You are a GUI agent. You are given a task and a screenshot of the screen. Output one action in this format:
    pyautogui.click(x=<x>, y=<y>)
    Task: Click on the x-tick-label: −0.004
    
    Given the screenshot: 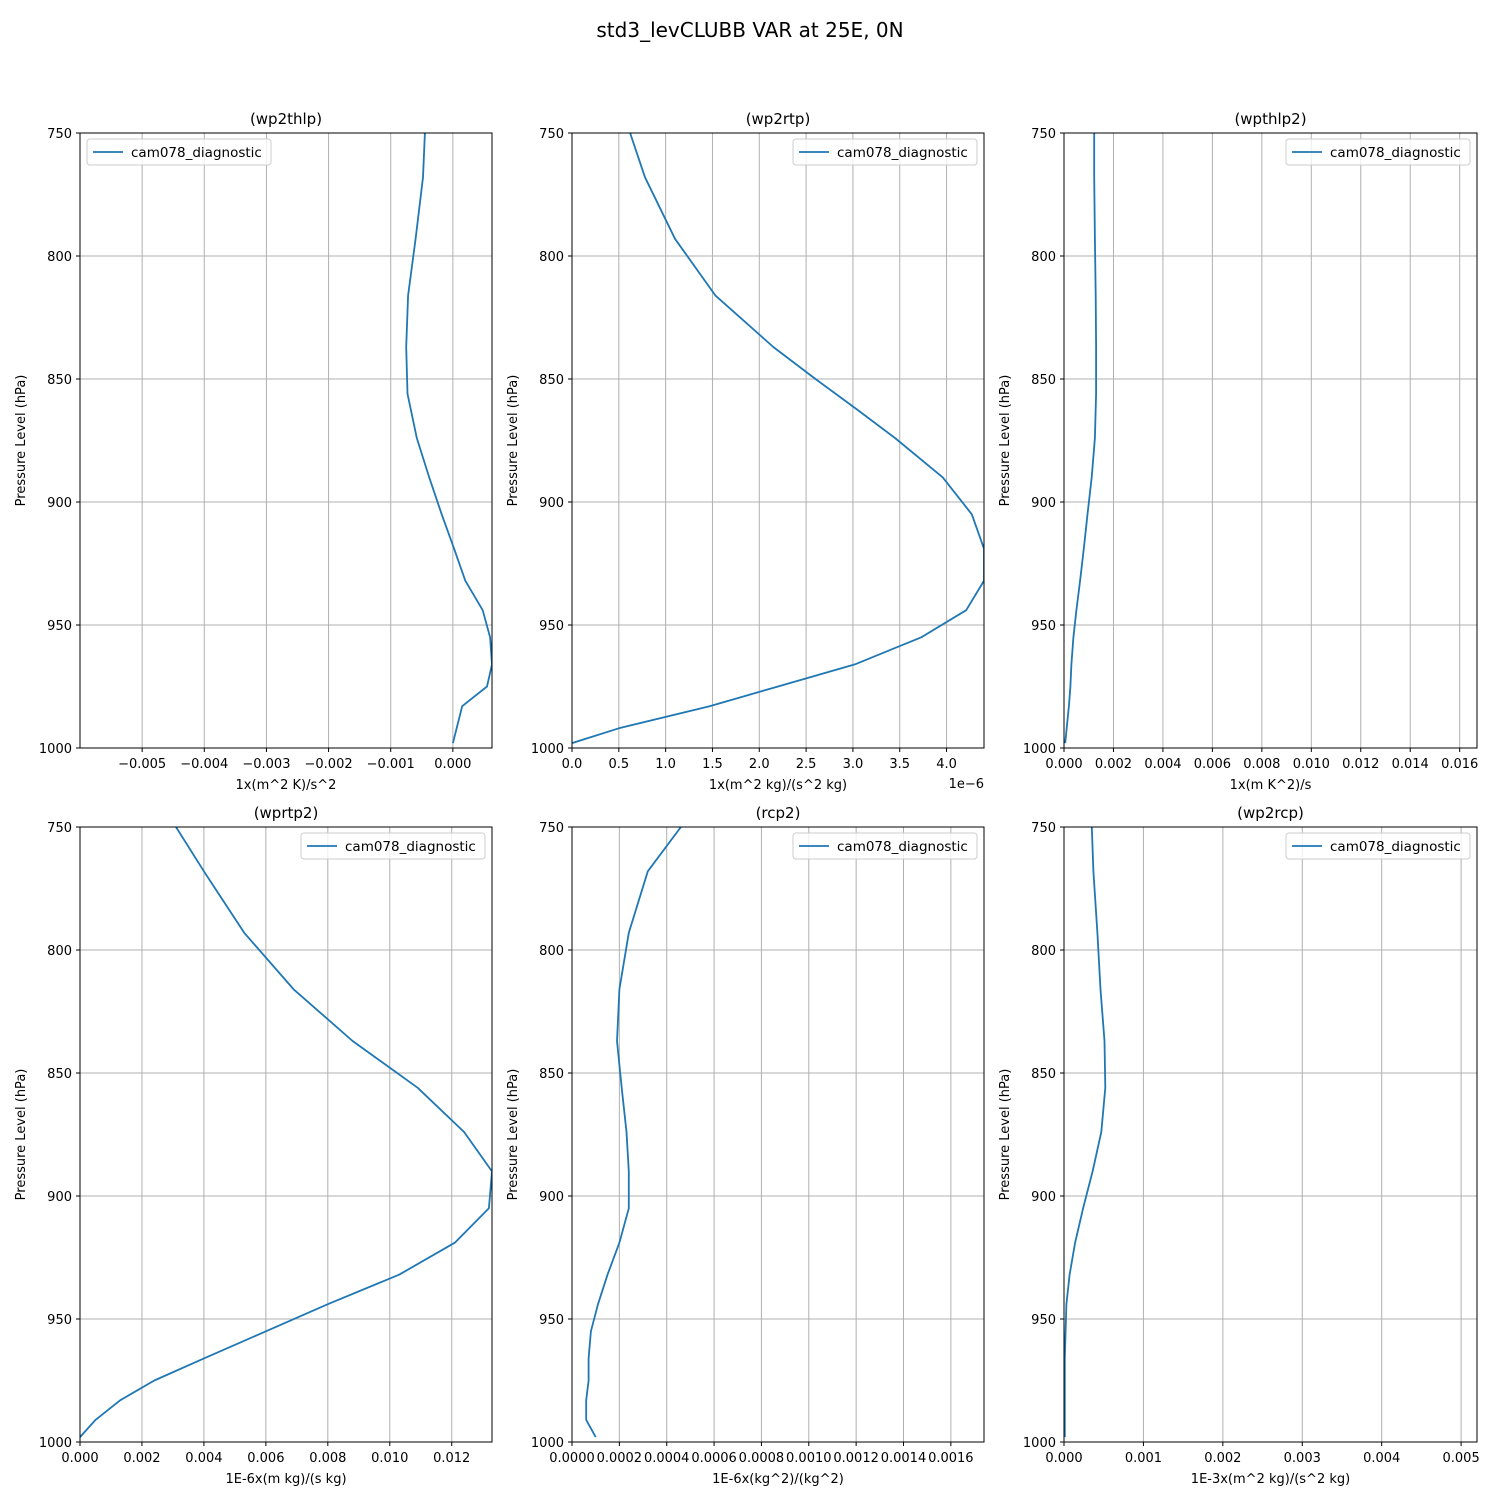 What is the action you would take?
    pyautogui.click(x=204, y=764)
    